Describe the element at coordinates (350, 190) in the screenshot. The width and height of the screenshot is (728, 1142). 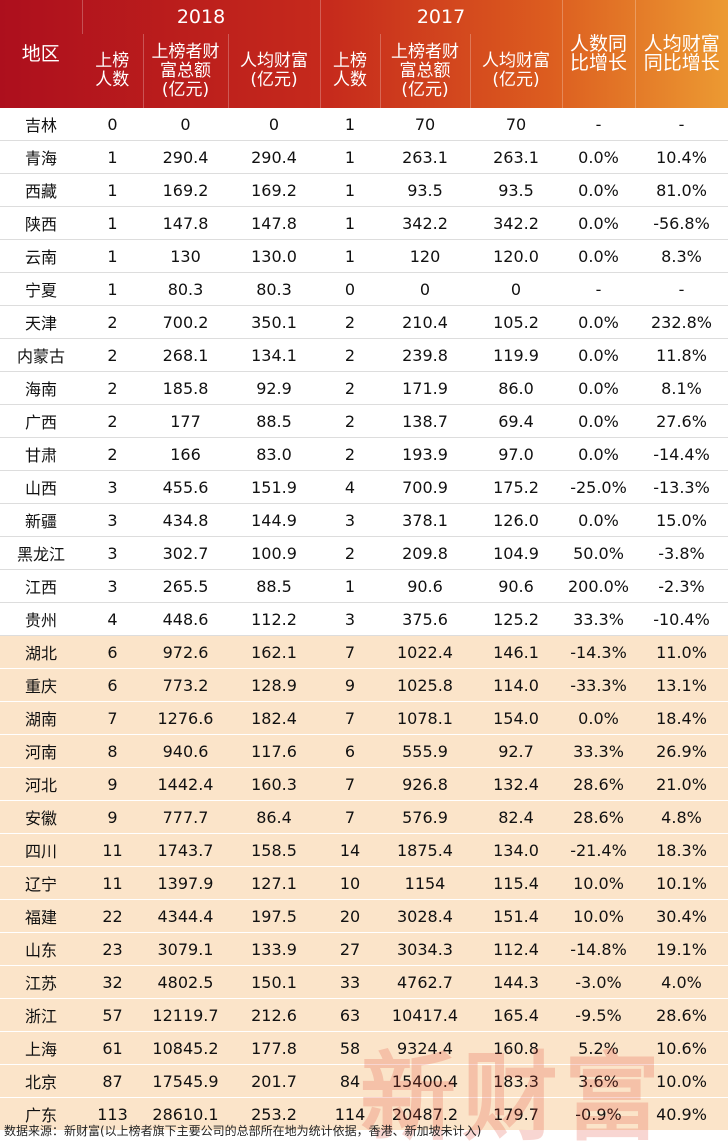
I see `value-cell: 1` at that location.